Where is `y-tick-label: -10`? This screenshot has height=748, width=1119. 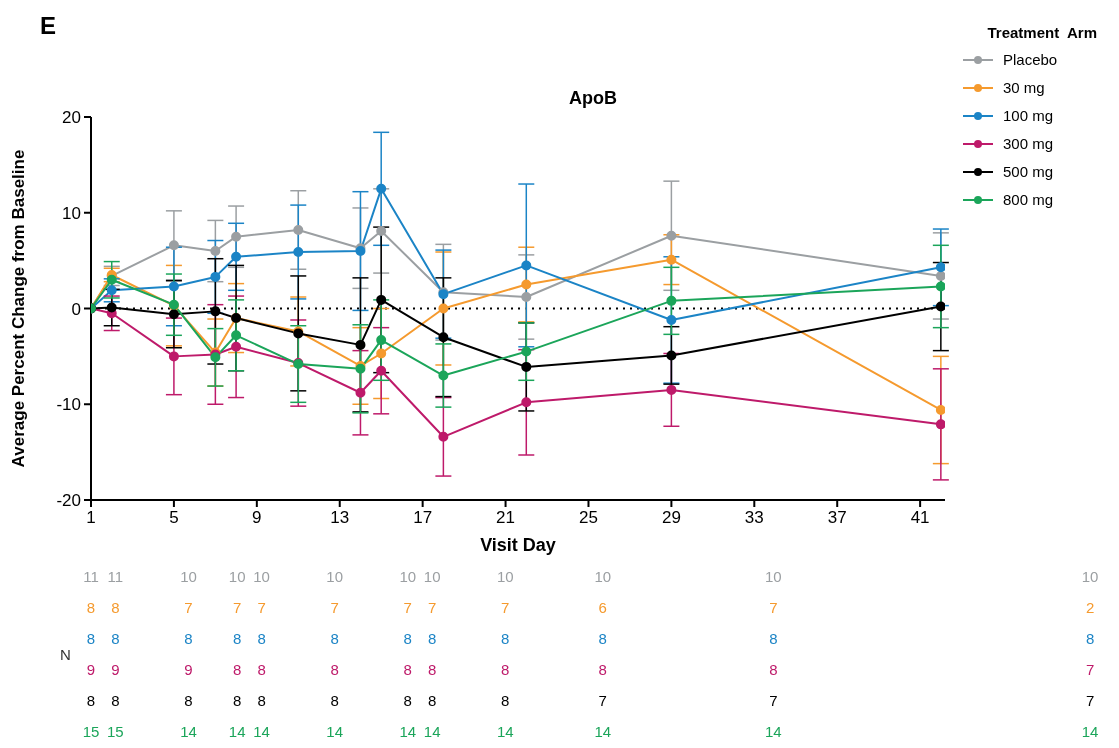 y-tick-label: -10 is located at coordinates (68, 405).